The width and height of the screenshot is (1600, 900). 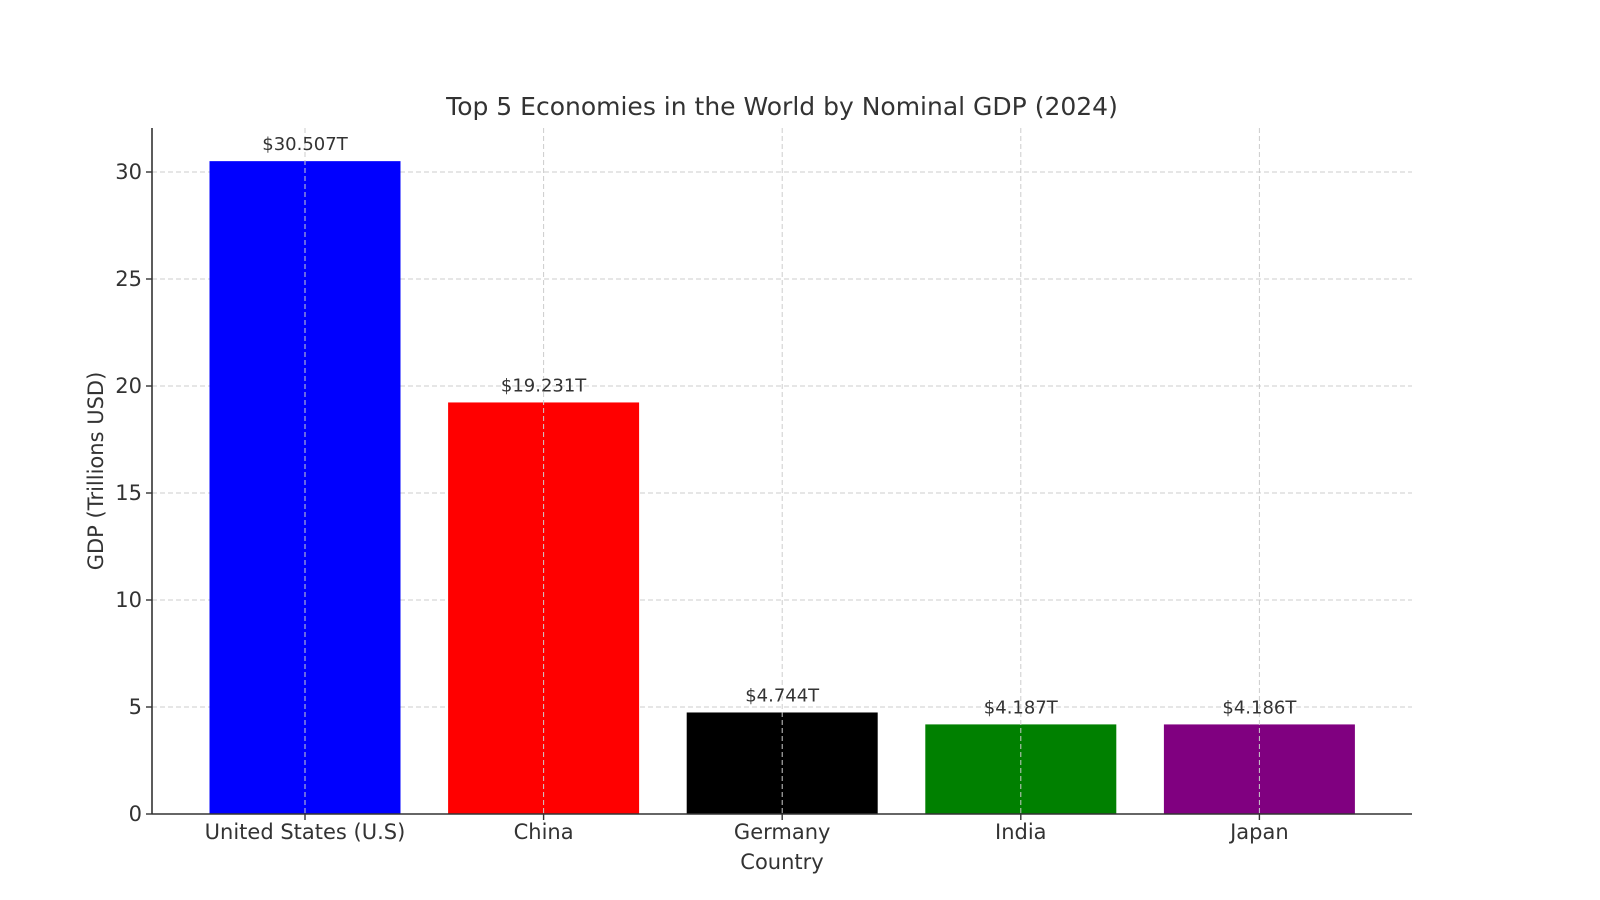 What do you see at coordinates (1021, 832) in the screenshot?
I see `x-tick-label: India` at bounding box center [1021, 832].